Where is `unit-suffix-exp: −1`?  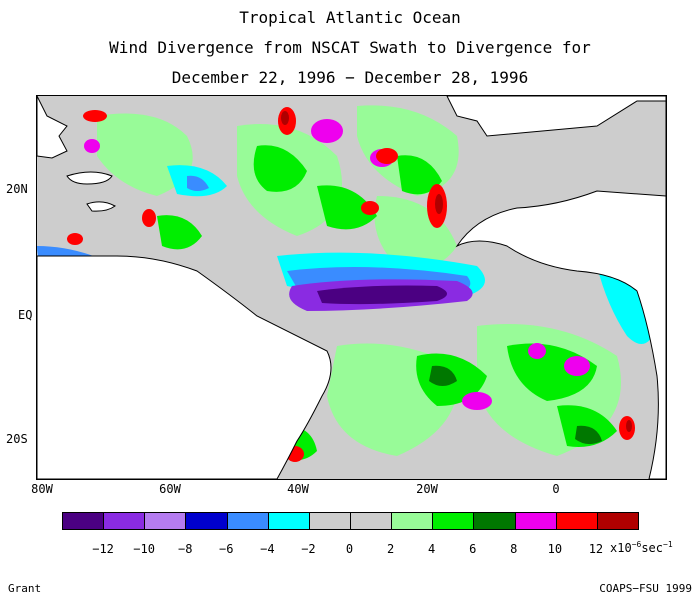 unit-suffix-exp: −1 is located at coordinates (668, 544).